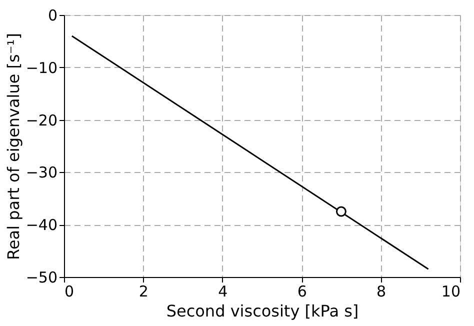 This screenshot has height=326, width=474. What do you see at coordinates (381, 291) in the screenshot?
I see `x-tick-label: 8` at bounding box center [381, 291].